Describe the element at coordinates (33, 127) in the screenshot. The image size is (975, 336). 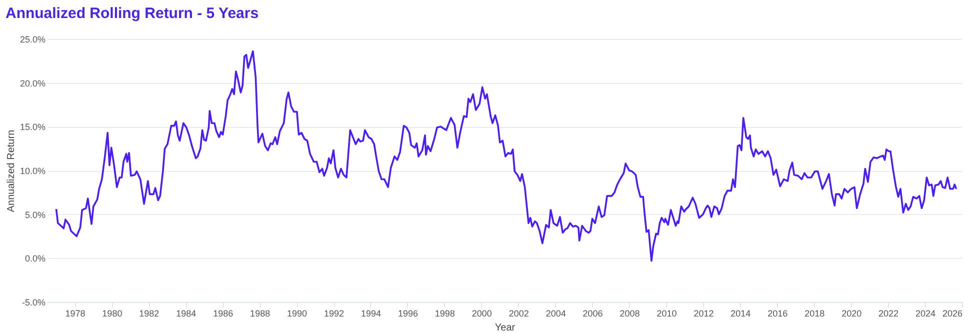
I see `y-tick-label: 15.0%` at that location.